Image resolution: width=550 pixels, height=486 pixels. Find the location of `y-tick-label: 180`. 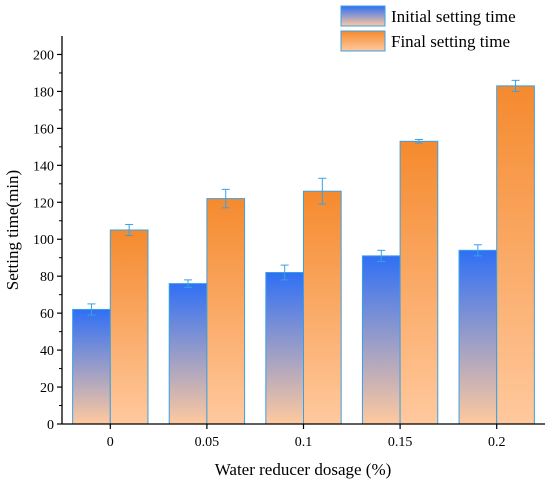

y-tick-label: 180 is located at coordinates (43, 92).